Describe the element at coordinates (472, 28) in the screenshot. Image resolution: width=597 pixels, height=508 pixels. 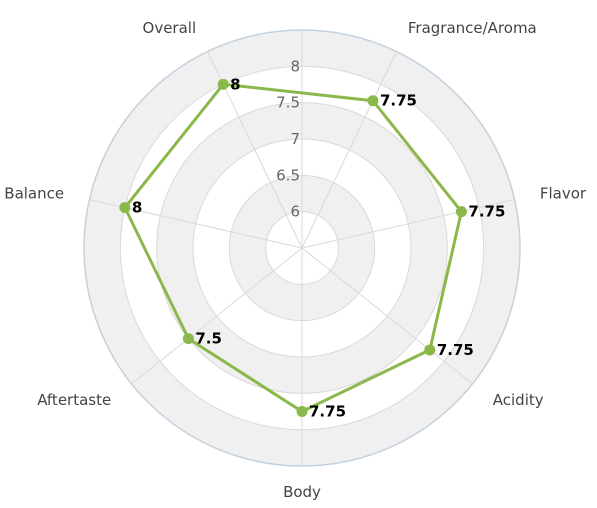
I see `category-label: Fragrance/Aroma` at that location.